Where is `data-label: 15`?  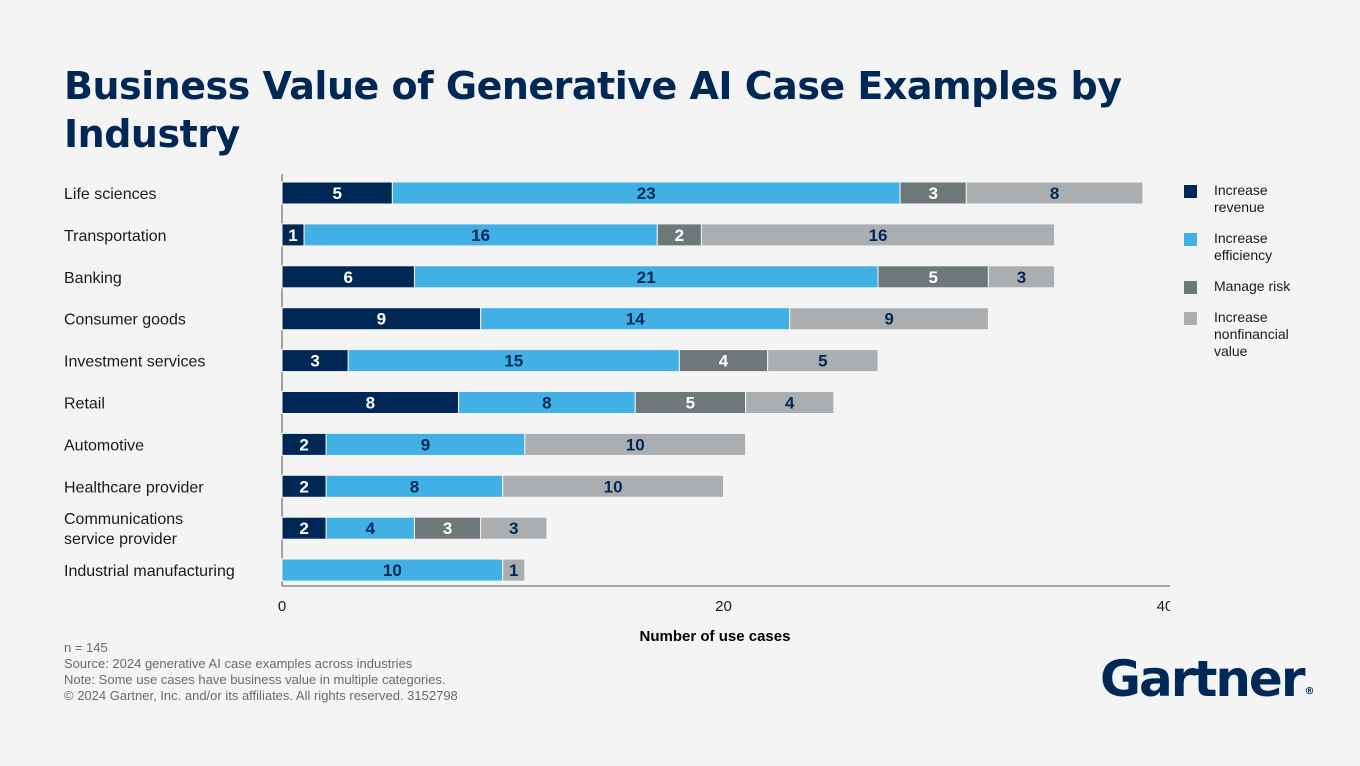
data-label: 15 is located at coordinates (513, 361).